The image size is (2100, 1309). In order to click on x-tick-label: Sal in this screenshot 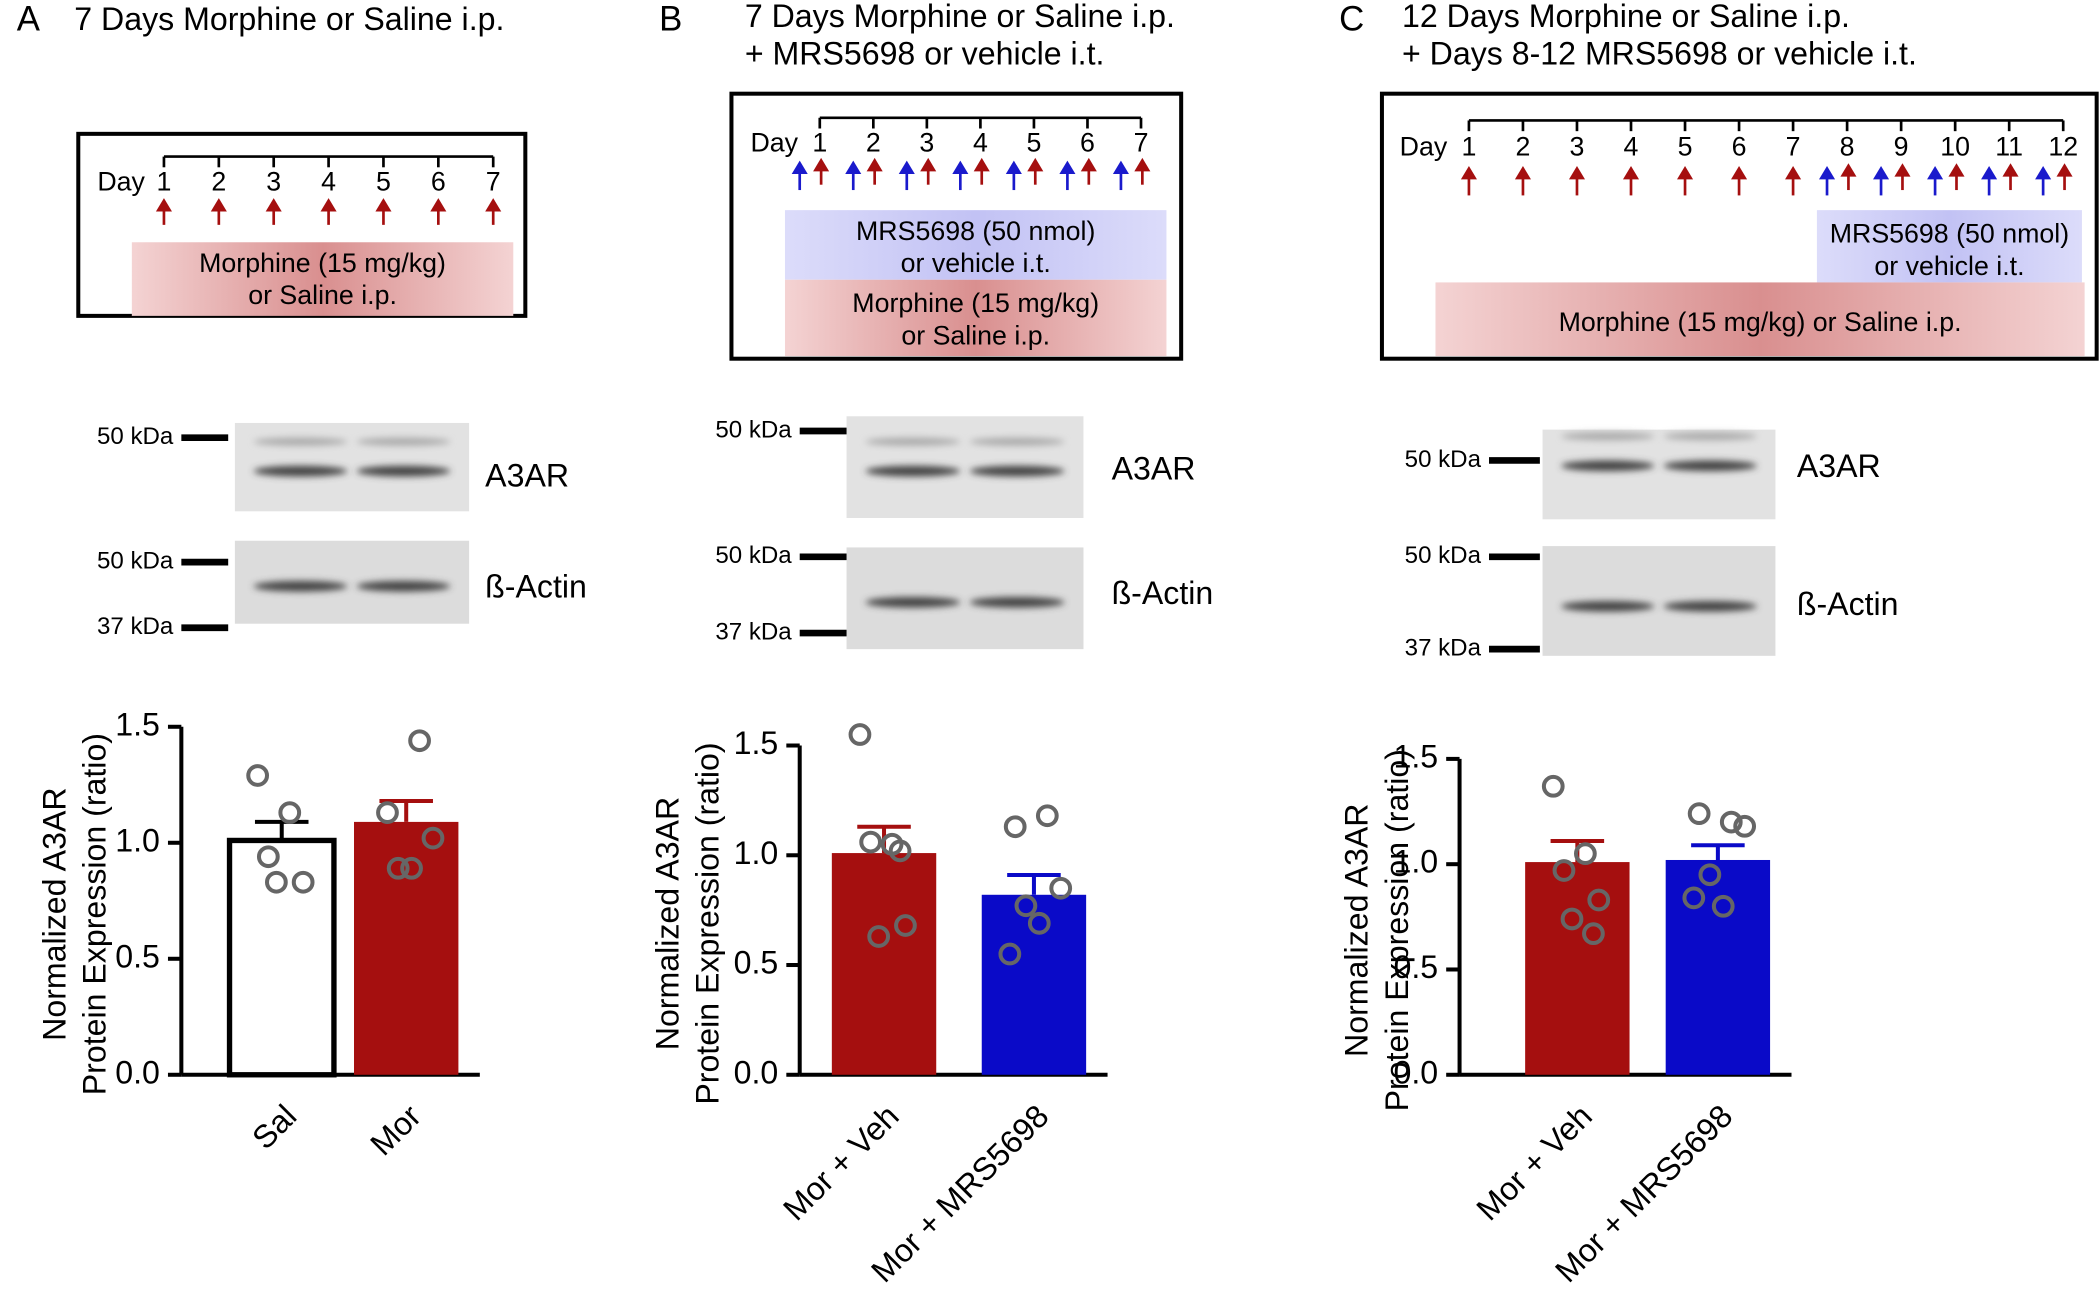, I will do `click(274, 1127)`.